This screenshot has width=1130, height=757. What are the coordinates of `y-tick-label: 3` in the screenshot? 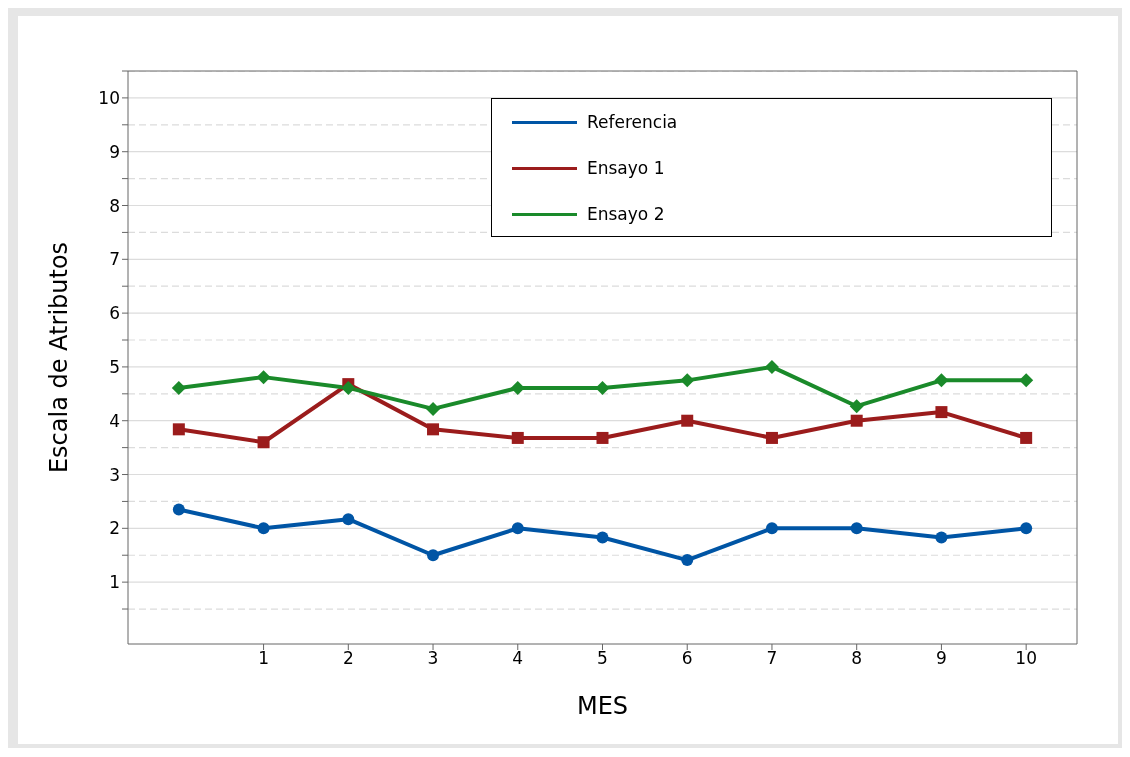 It's located at (114, 474).